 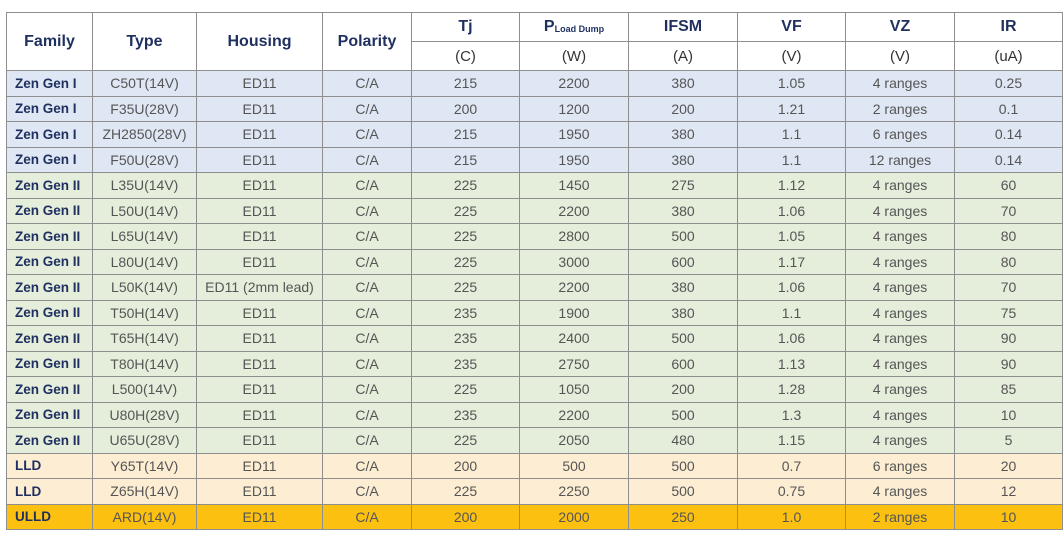 What do you see at coordinates (574, 389) in the screenshot?
I see `data-cell: 1050` at bounding box center [574, 389].